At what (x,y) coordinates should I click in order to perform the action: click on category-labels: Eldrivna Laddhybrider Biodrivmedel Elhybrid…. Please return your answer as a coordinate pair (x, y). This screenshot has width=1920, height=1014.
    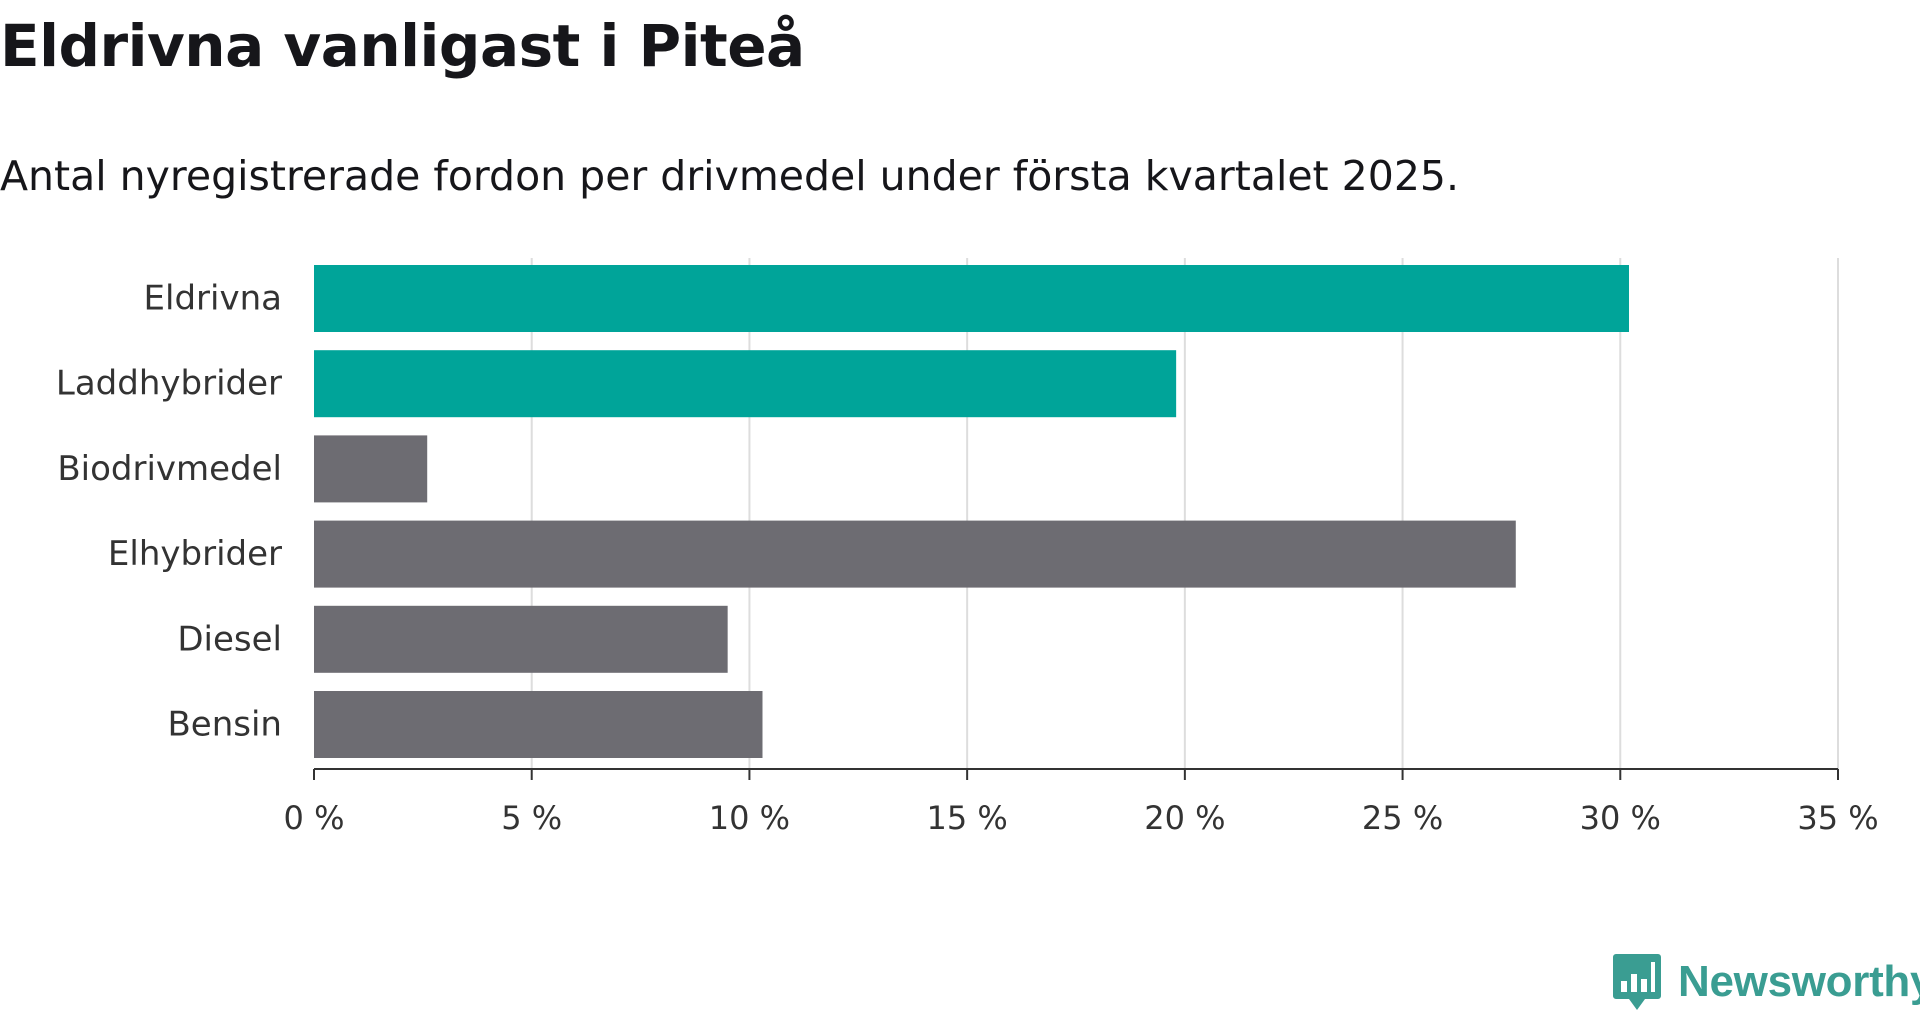
    Looking at the image, I should click on (169, 512).